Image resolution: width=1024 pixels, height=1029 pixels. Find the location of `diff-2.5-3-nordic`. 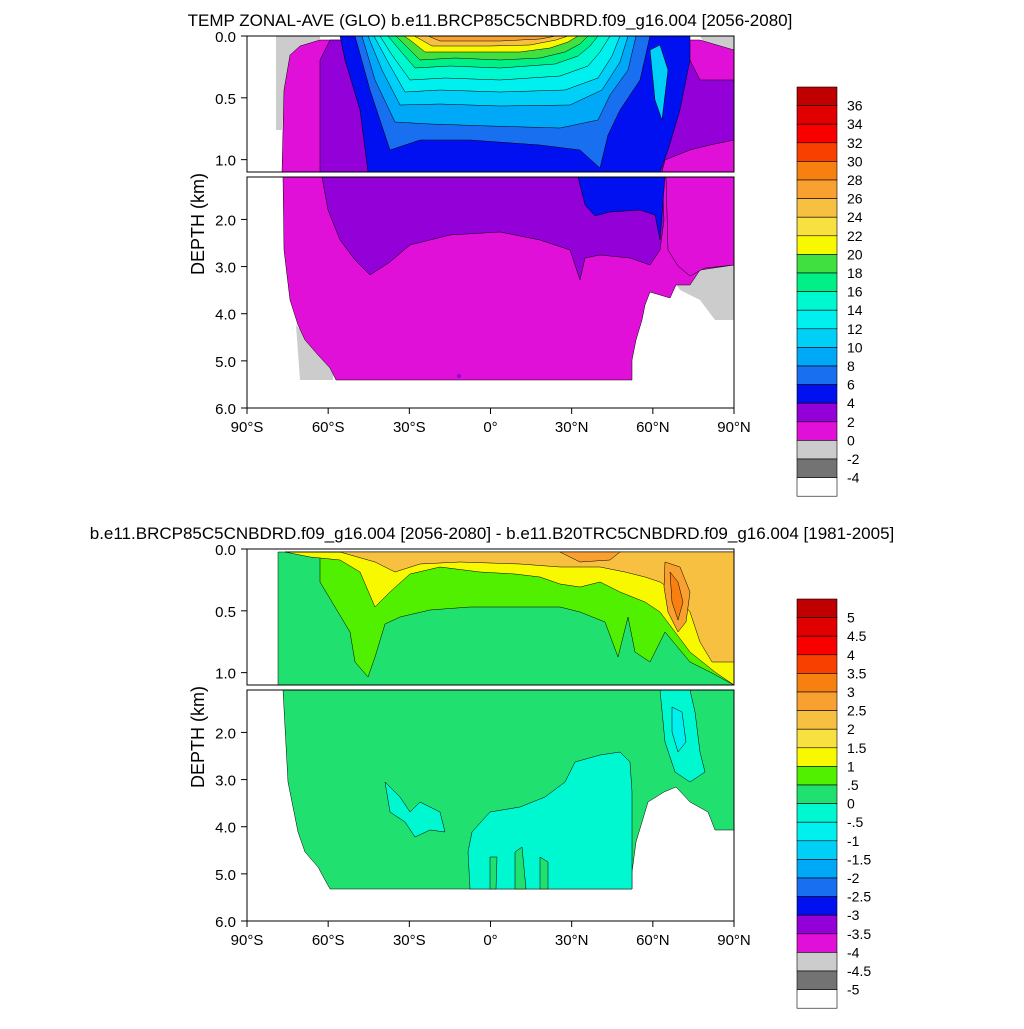

diff-2.5-3-nordic is located at coordinates (676, 596).